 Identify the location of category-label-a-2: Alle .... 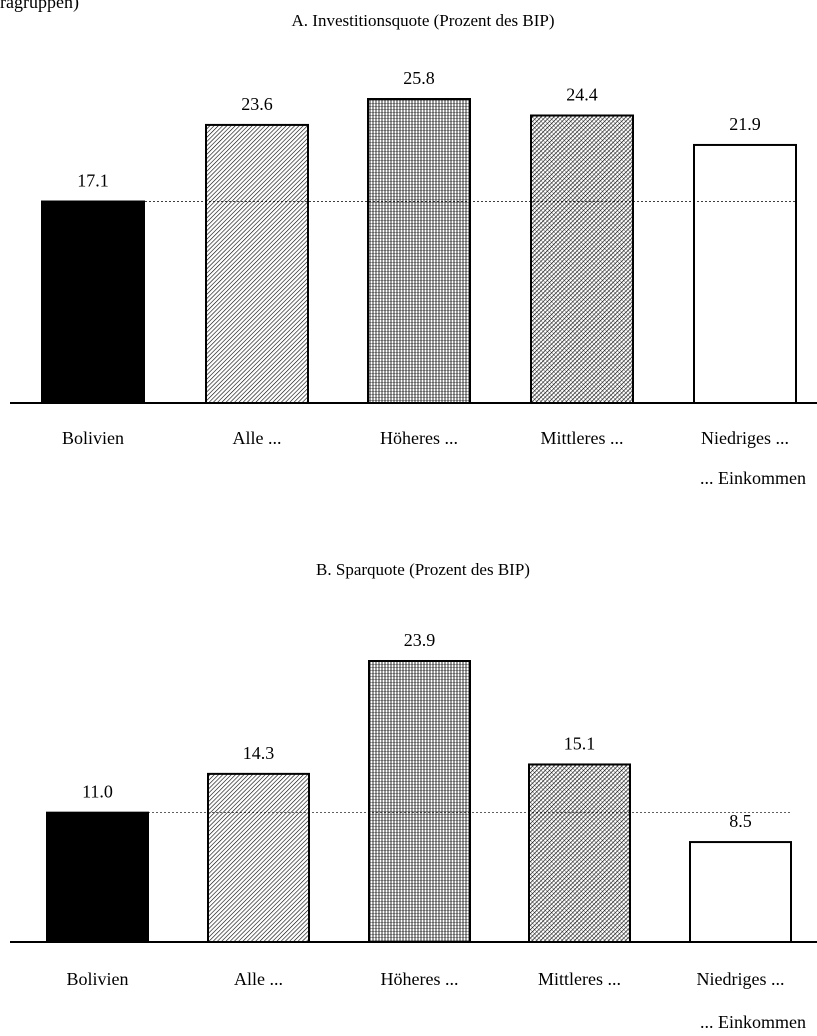
(257, 438).